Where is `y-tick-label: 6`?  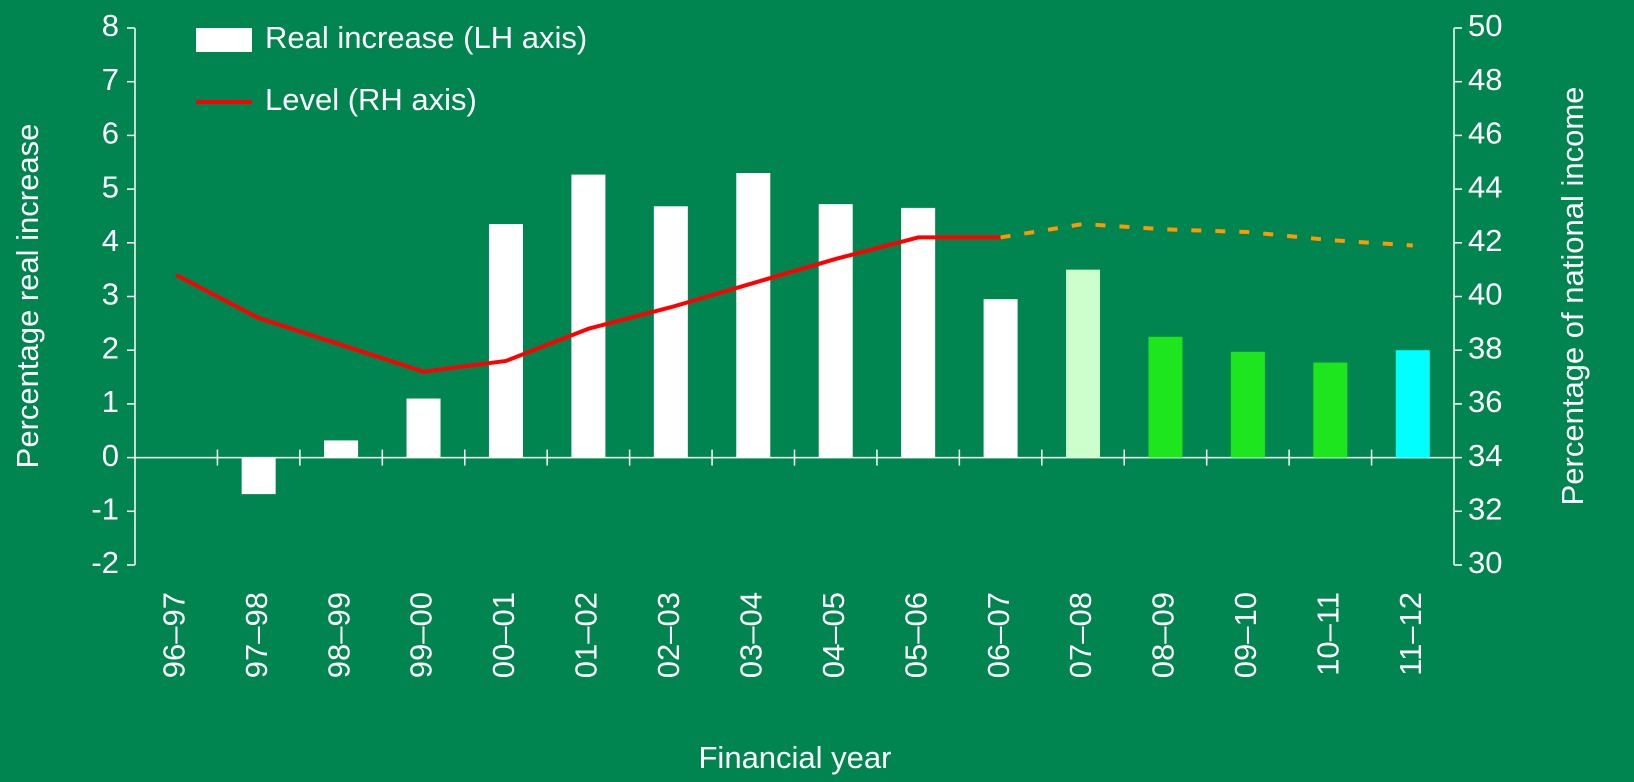 y-tick-label: 6 is located at coordinates (110, 133).